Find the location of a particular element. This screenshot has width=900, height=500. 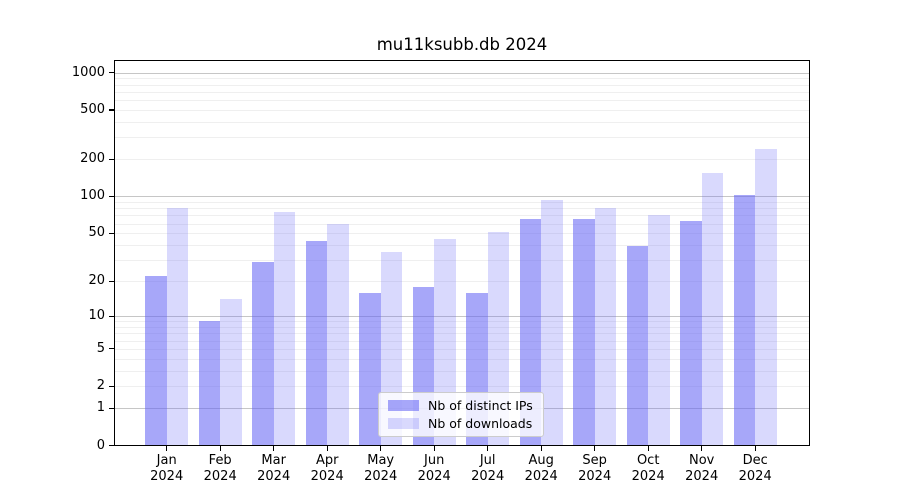

bar-distinct-ips-oct is located at coordinates (637, 346).